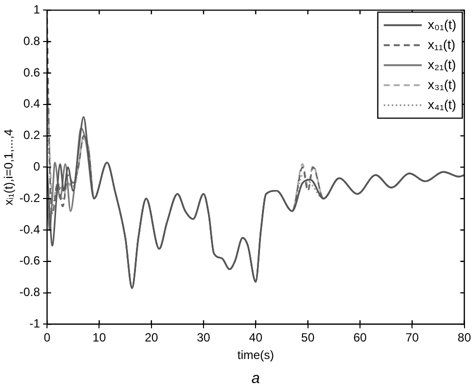  Describe the element at coordinates (31, 103) in the screenshot. I see `y-tick-label: 0.4` at that location.